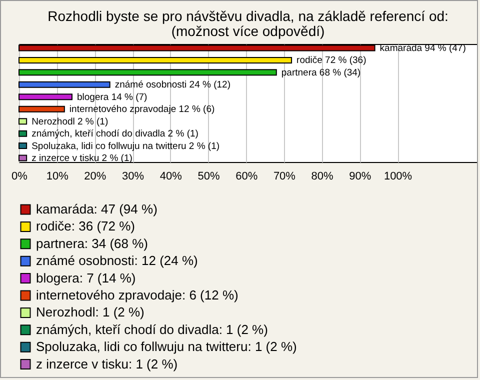  I want to click on x-tick-label: 0%, so click(20, 176).